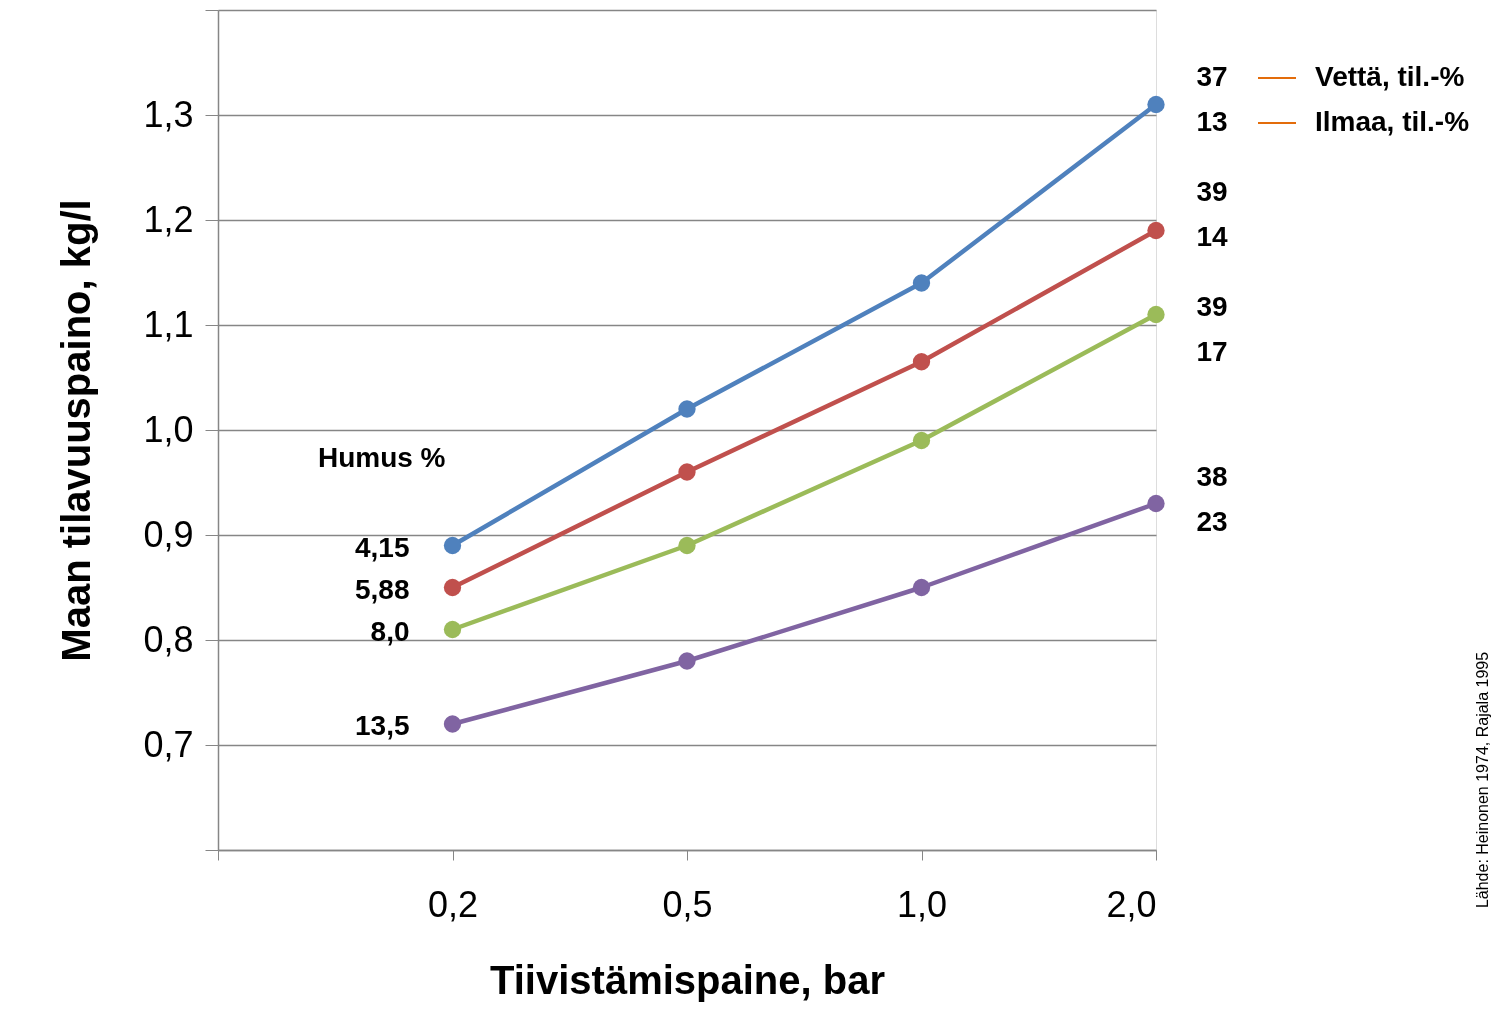  Describe the element at coordinates (168, 744) in the screenshot. I see `y-tick-label: 0,7` at that location.